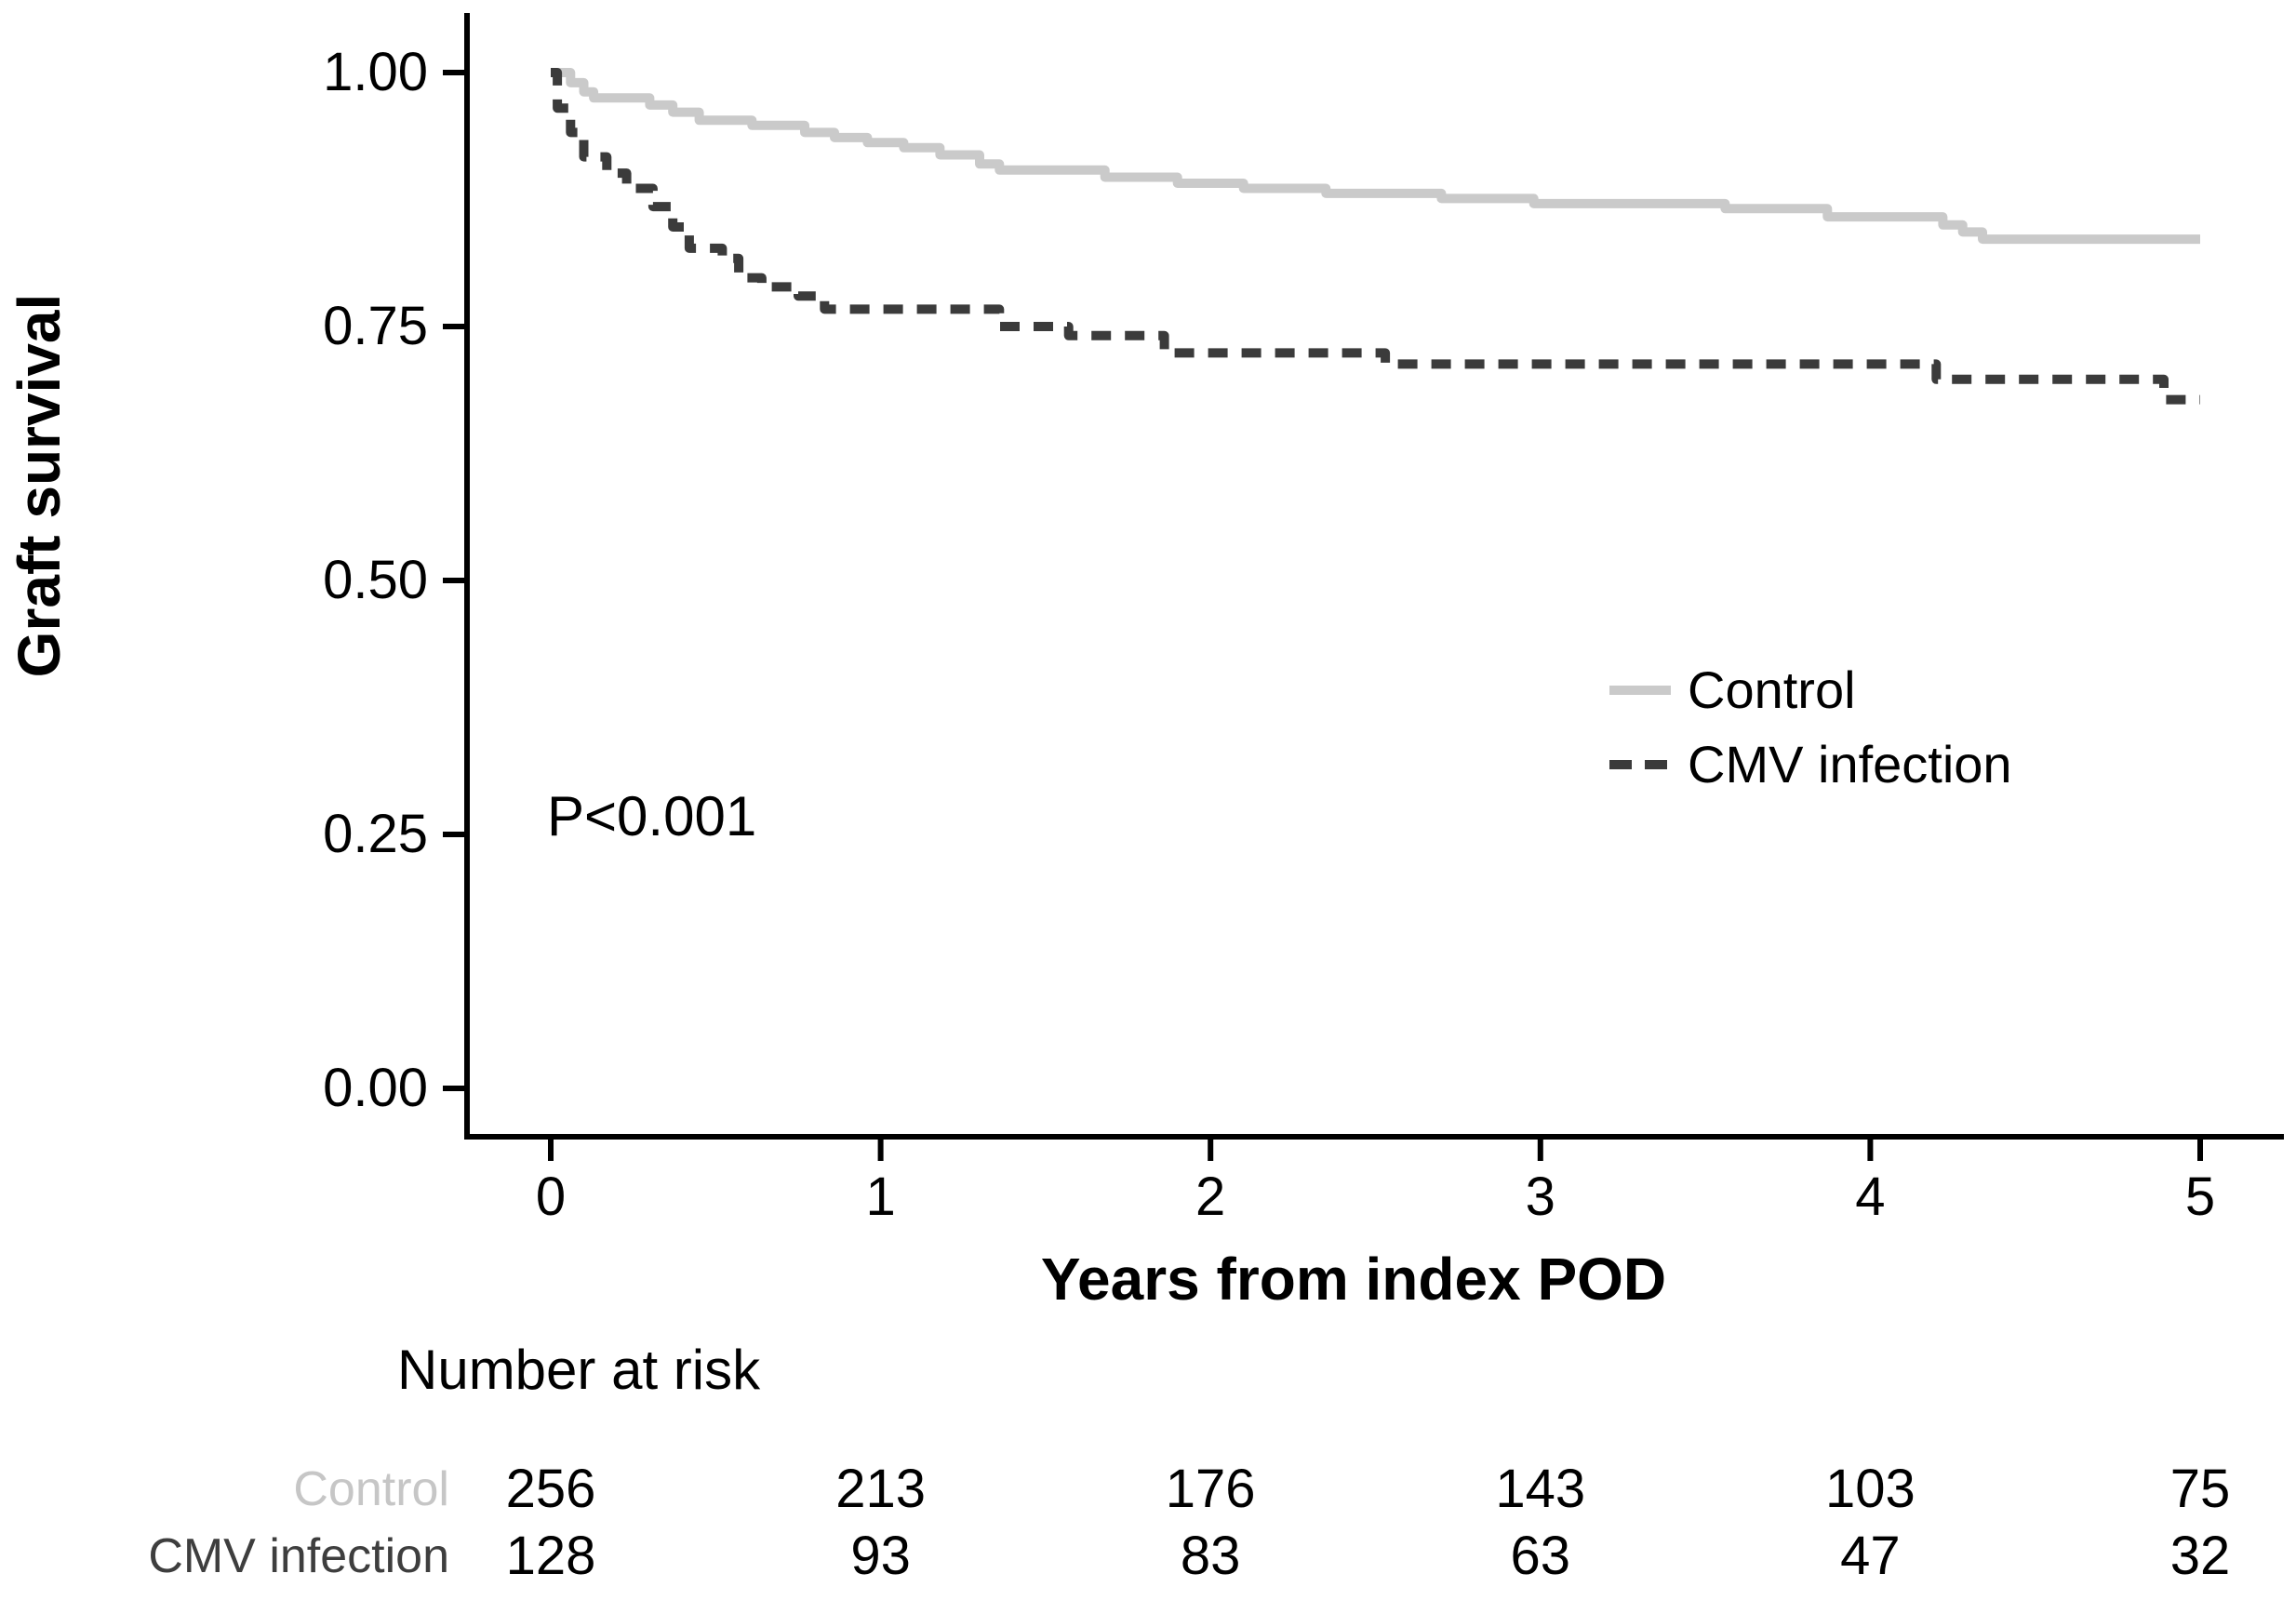 The width and height of the screenshot is (2296, 1600). I want to click on x-tick-label: 2, so click(1210, 1197).